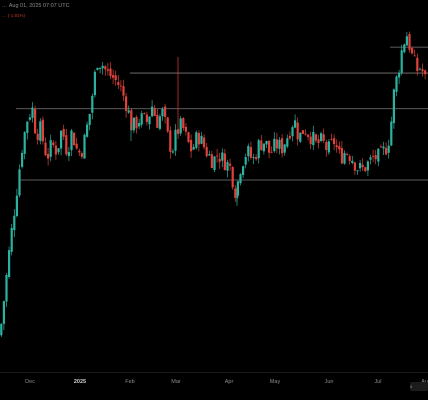  I want to click on time-axis-line, so click(214, 372).